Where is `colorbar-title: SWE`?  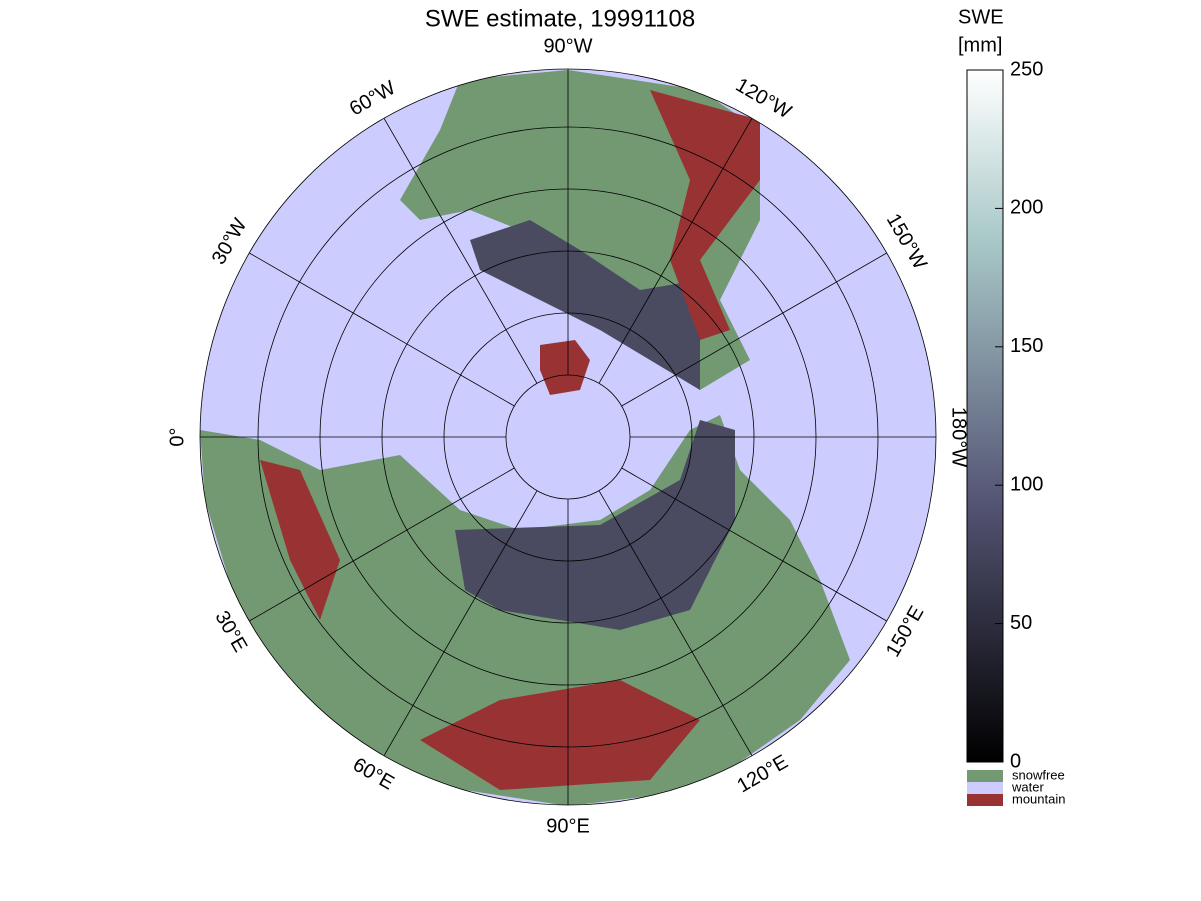
colorbar-title: SWE is located at coordinates (981, 17).